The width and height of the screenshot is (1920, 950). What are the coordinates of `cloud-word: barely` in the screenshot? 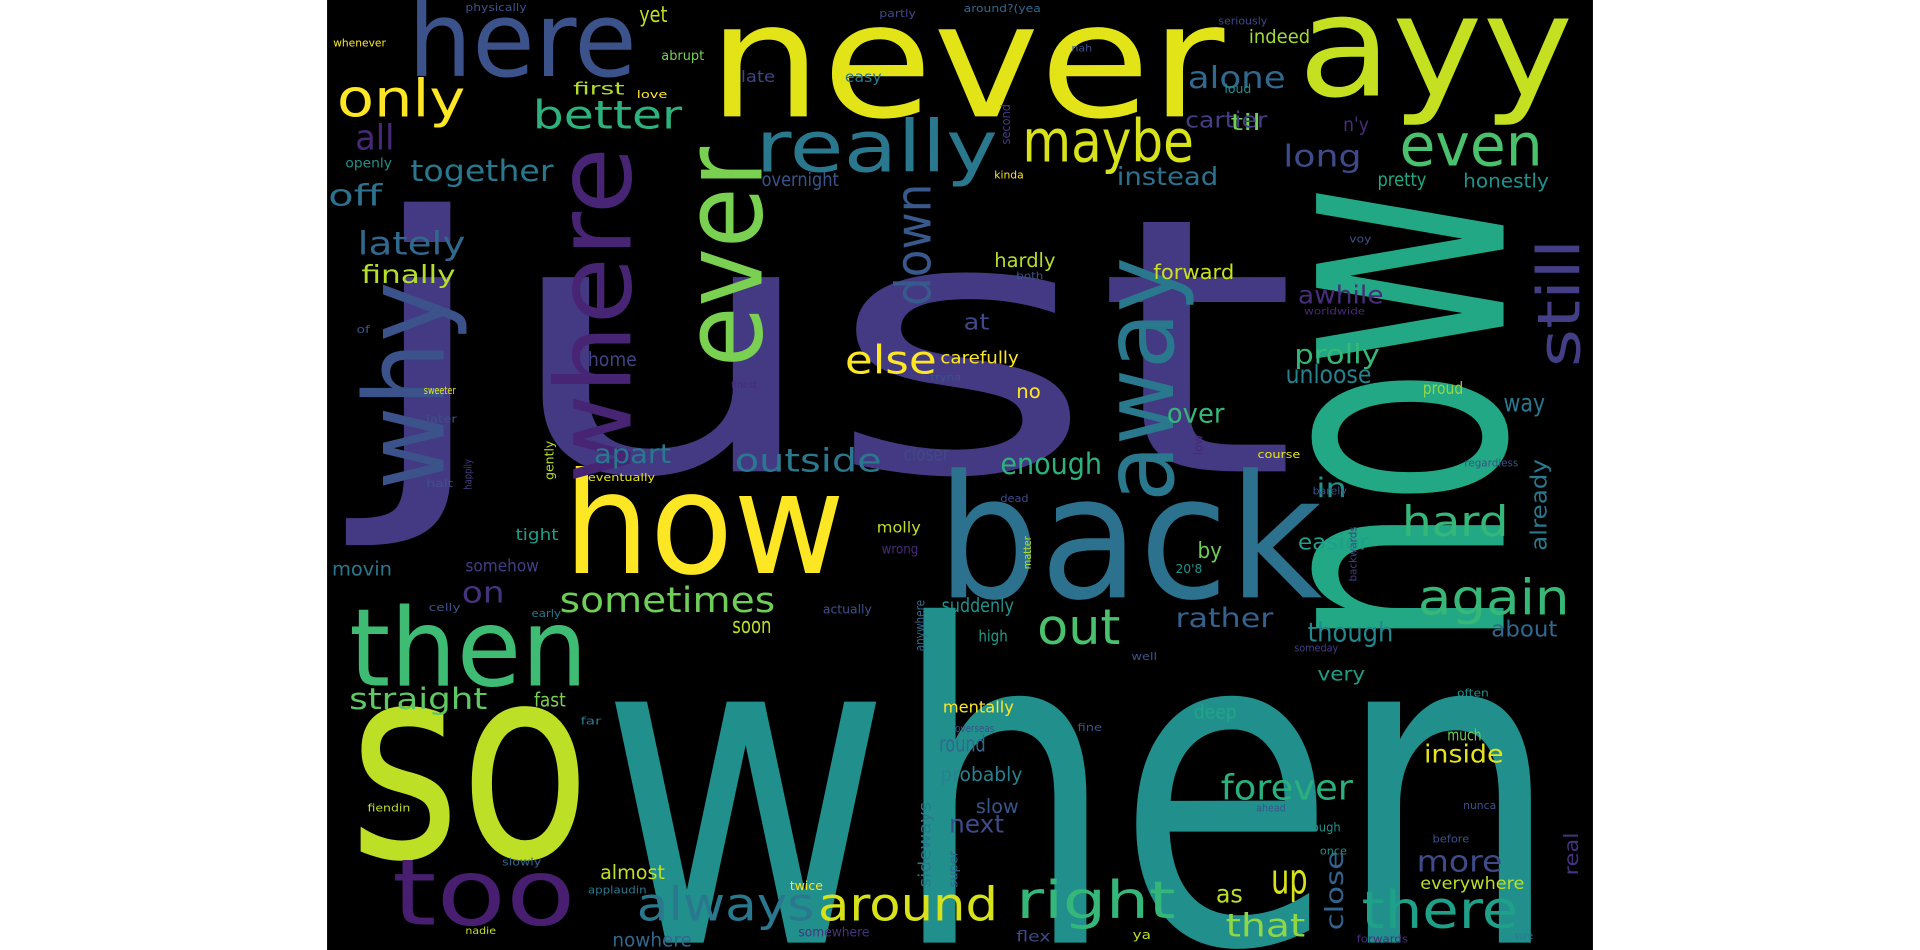 It's located at (1330, 491).